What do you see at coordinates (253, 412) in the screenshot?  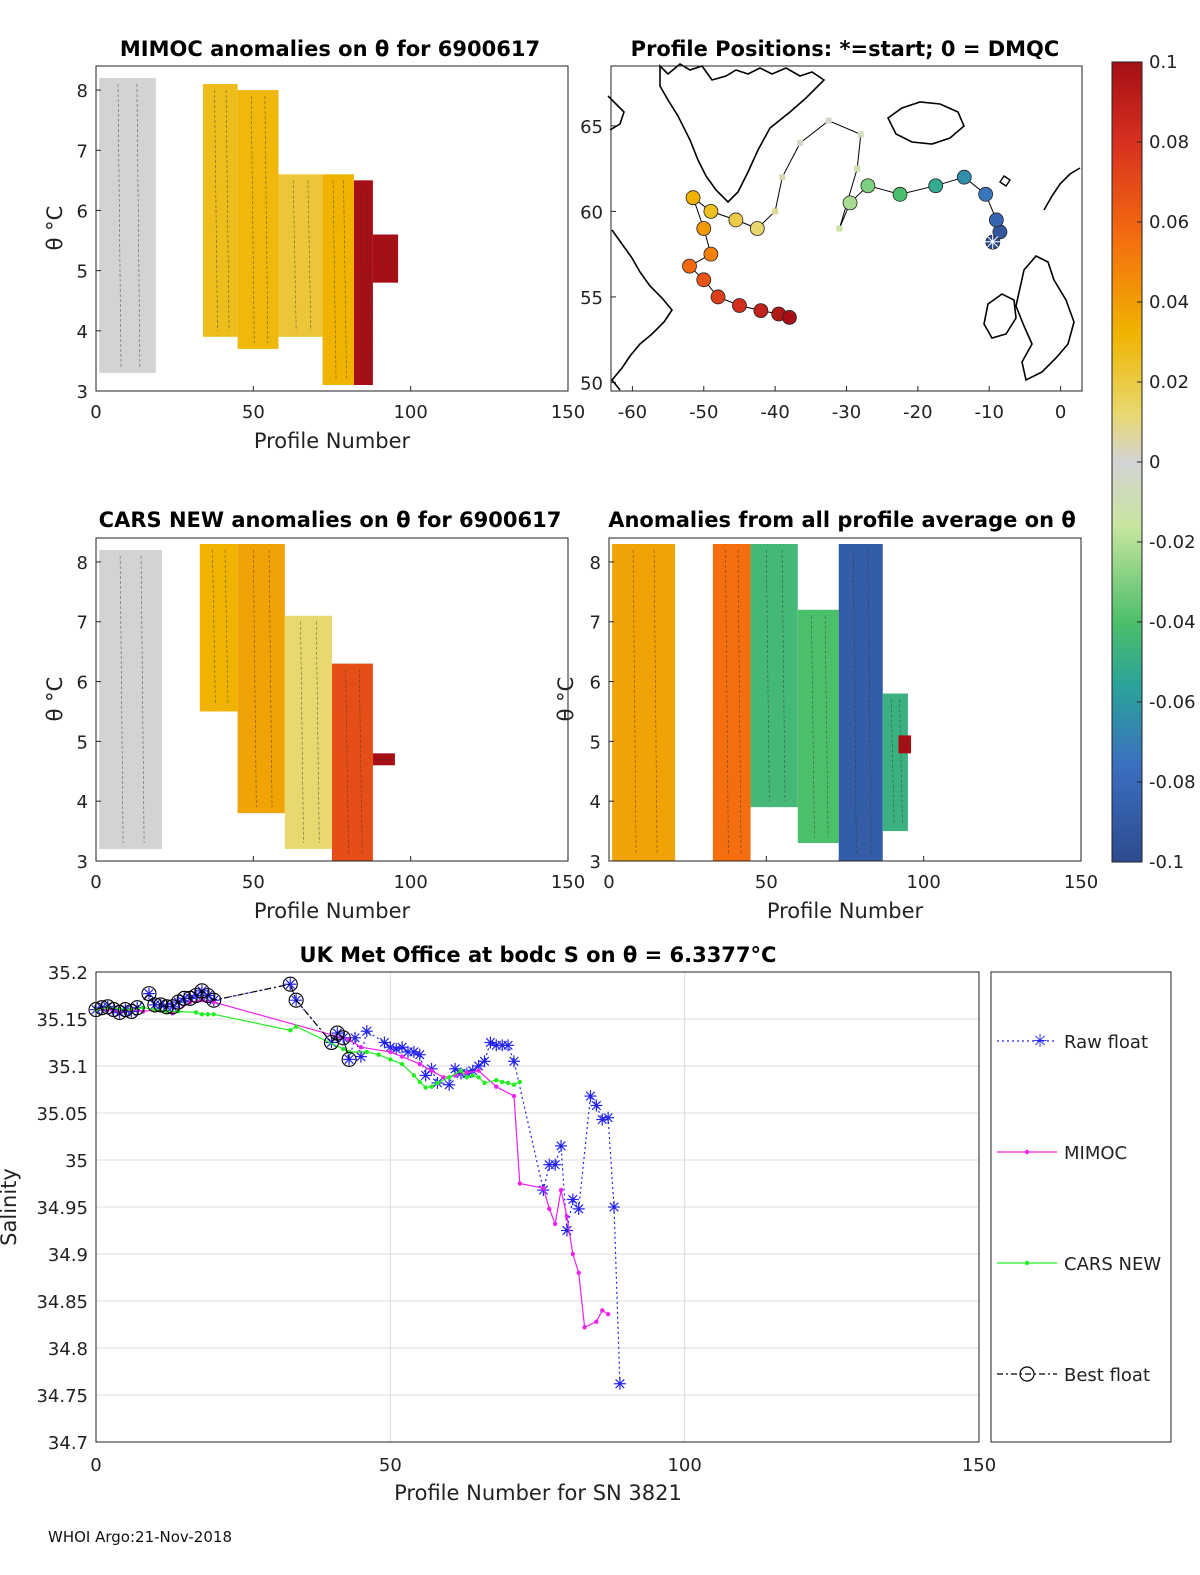 I see `mimoc-xtick-label: 50` at bounding box center [253, 412].